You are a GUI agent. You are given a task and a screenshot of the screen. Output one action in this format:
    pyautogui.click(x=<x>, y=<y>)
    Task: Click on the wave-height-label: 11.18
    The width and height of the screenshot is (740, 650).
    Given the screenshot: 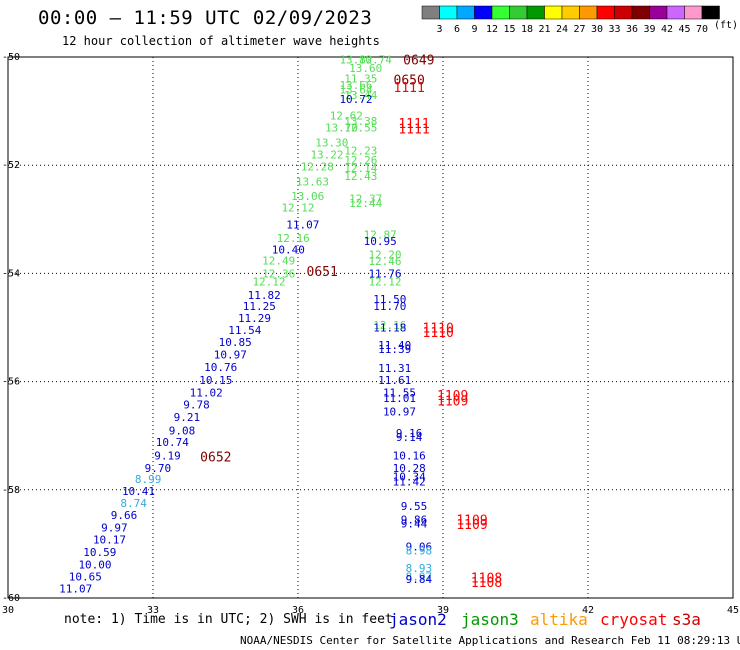 What is the action you would take?
    pyautogui.click(x=389, y=328)
    